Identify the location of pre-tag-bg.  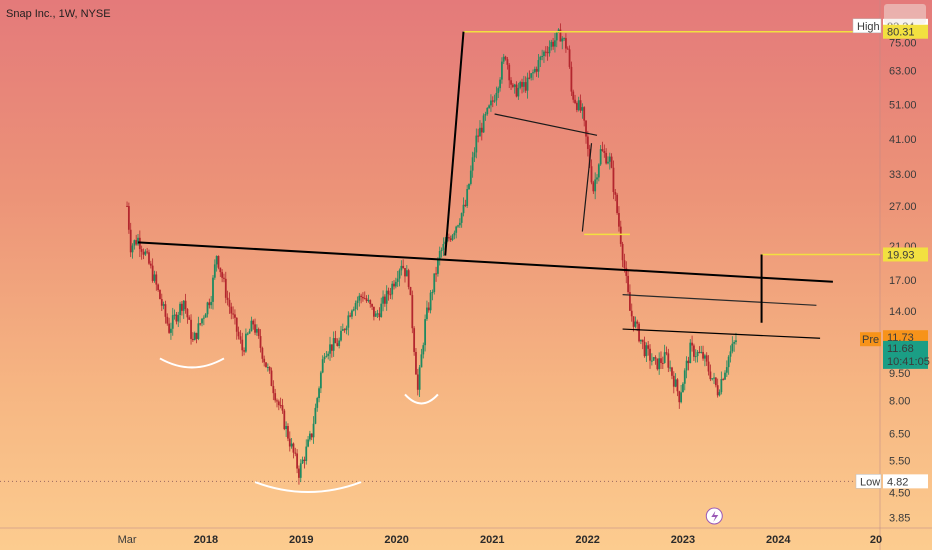
(870, 339).